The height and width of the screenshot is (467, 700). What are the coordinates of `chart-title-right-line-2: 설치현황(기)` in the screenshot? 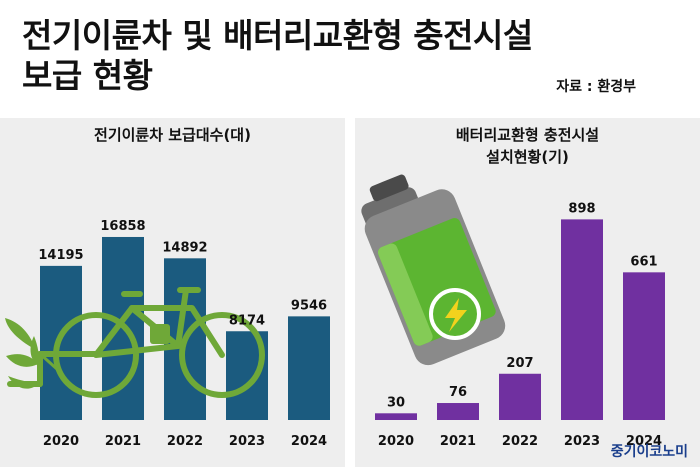 It's located at (527, 157).